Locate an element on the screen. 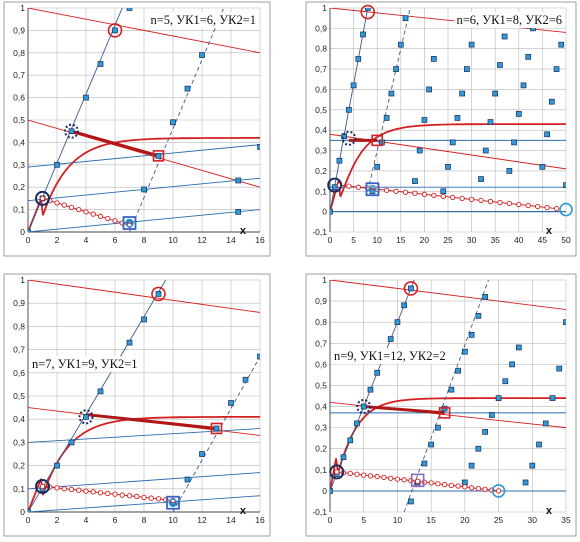 This screenshot has width=580, height=542. x-tick-label: 4 is located at coordinates (86, 240).